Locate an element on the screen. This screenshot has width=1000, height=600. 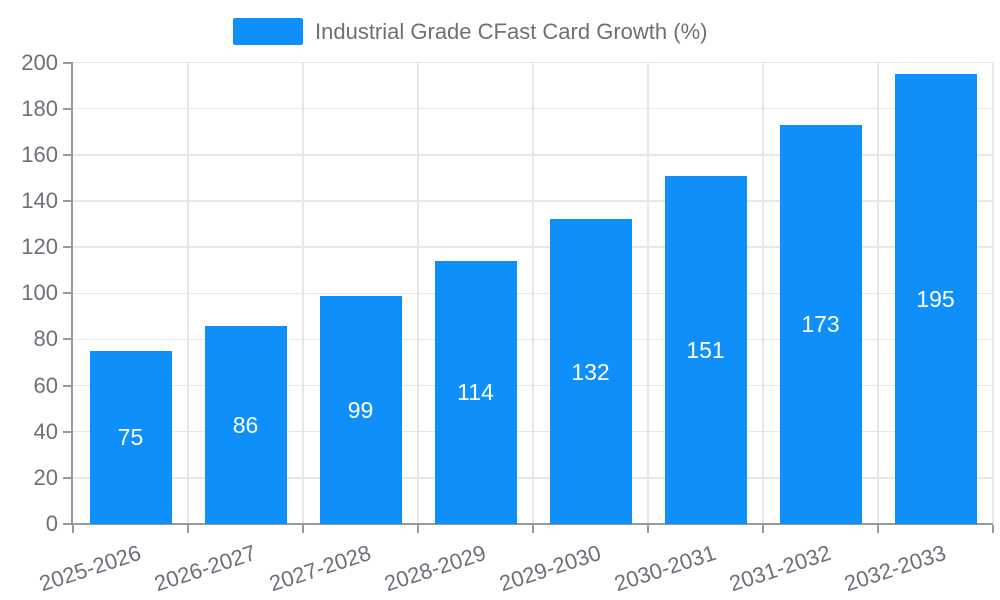
legend: Industrial Grade CFast Card Growth (%) is located at coordinates (470, 31).